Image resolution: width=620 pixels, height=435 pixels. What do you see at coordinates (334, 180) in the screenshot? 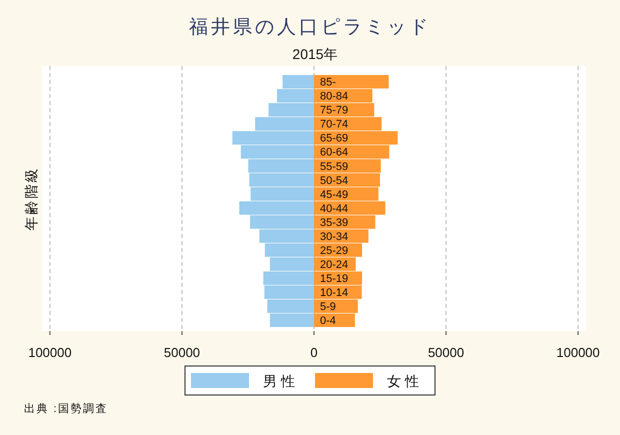
I see `y-tick-label: 50-54` at bounding box center [334, 180].